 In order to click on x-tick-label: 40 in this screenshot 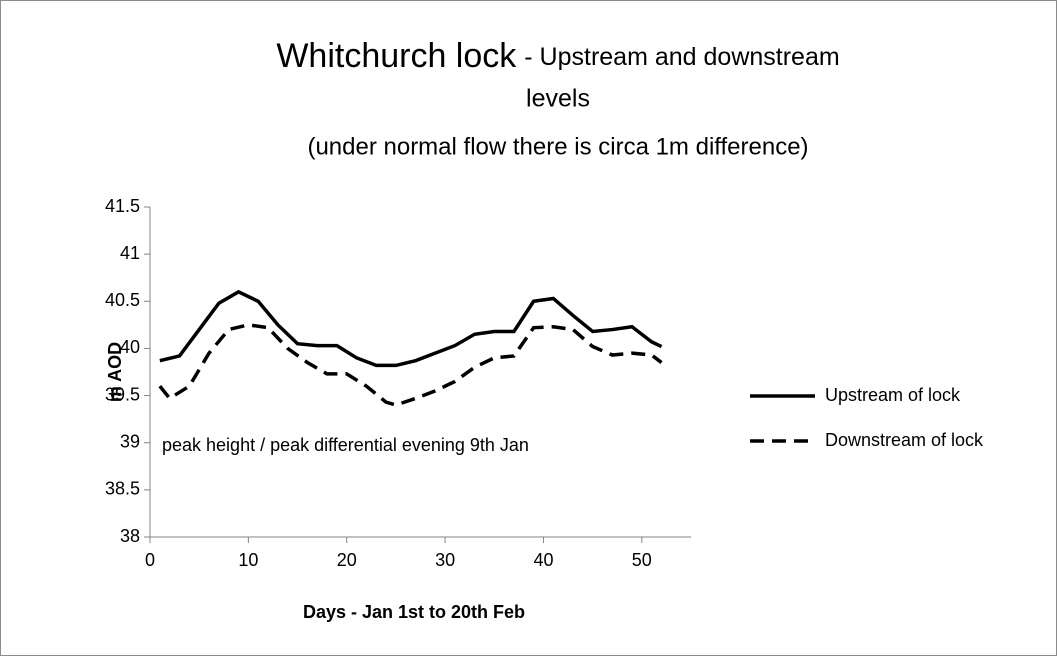, I will do `click(543, 560)`.